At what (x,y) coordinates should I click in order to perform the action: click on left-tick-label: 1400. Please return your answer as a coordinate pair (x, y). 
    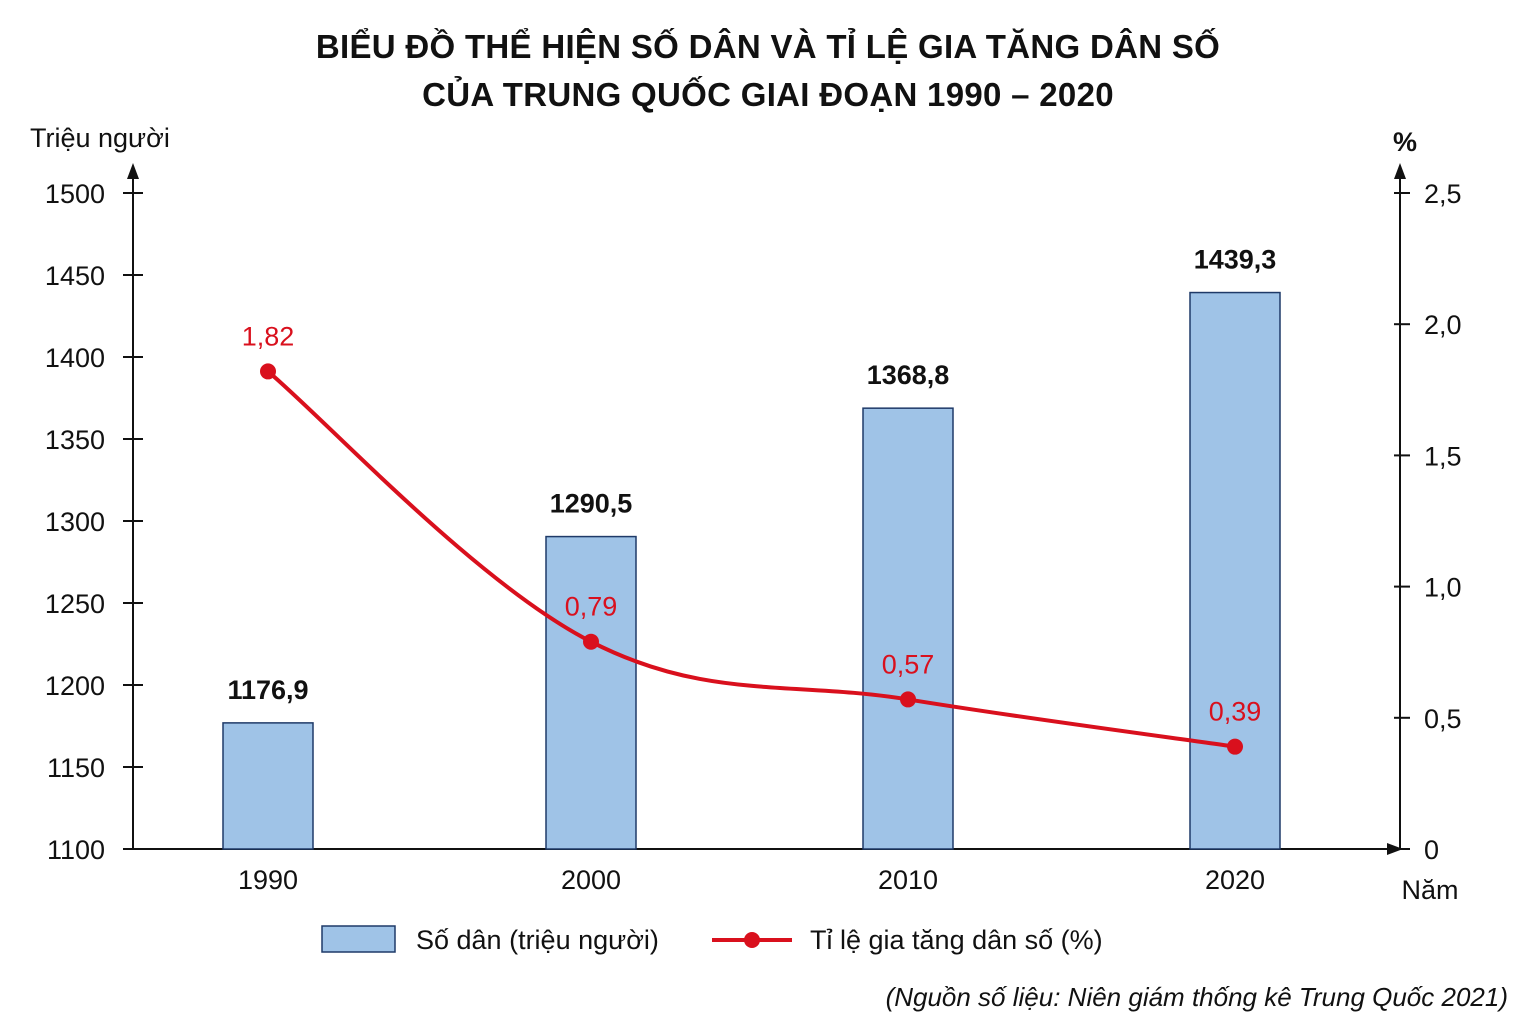
    Looking at the image, I should click on (75, 358).